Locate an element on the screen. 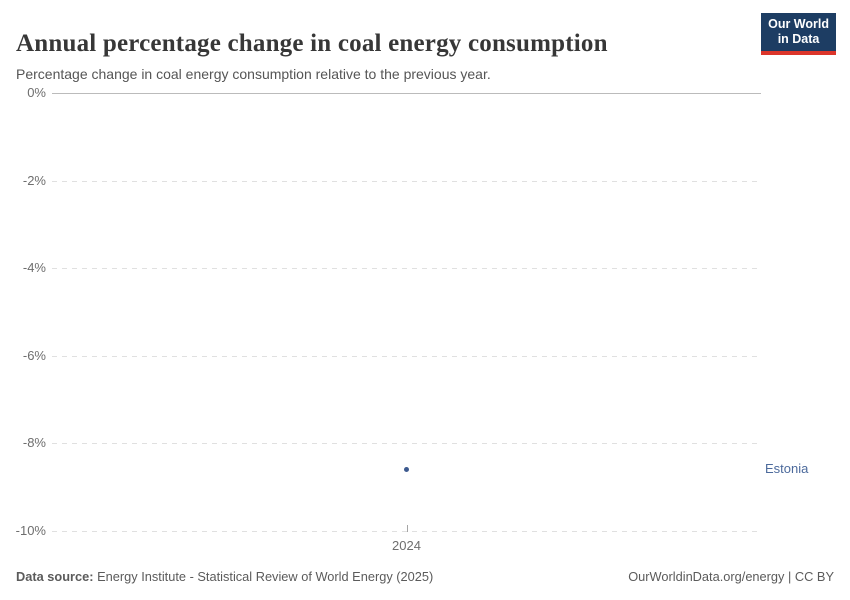 This screenshot has height=600, width=850. credit-note: OurWorldinData.org/energy | CC BY is located at coordinates (731, 576).